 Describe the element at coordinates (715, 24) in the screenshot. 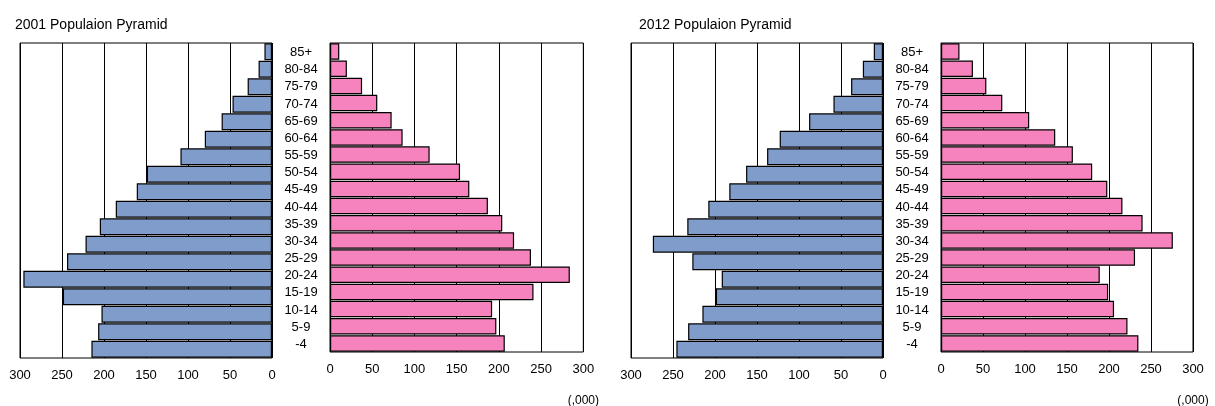

I see `chart-title: 2012 Populaion Pyramid` at that location.